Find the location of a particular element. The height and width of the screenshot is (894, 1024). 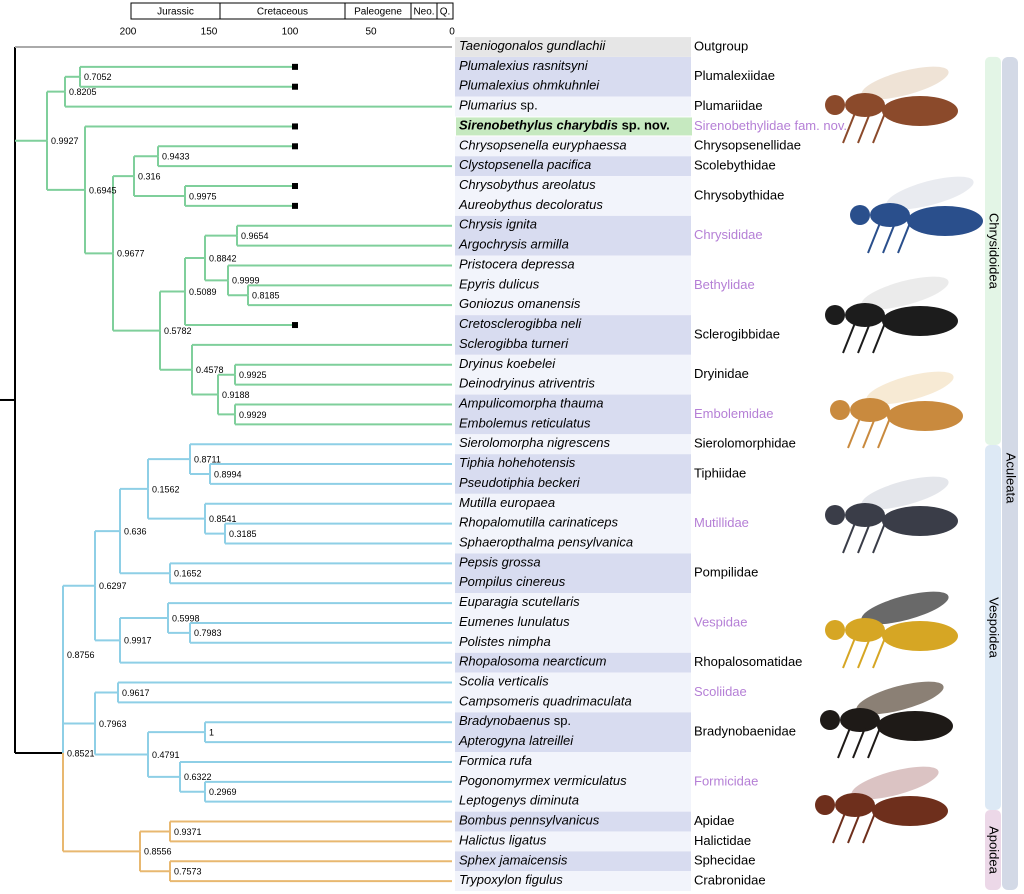

support-value: 0.9927 is located at coordinates (65, 141).